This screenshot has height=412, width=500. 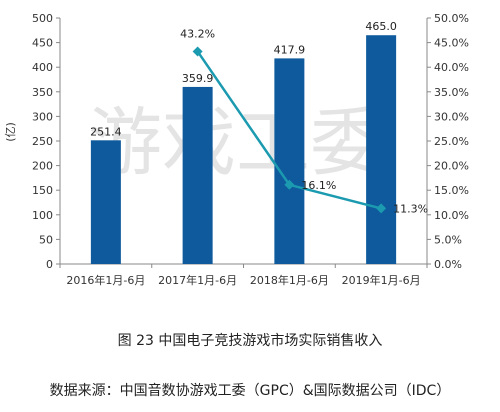 I want to click on y2-tick-label: 0.0%, so click(x=448, y=264).